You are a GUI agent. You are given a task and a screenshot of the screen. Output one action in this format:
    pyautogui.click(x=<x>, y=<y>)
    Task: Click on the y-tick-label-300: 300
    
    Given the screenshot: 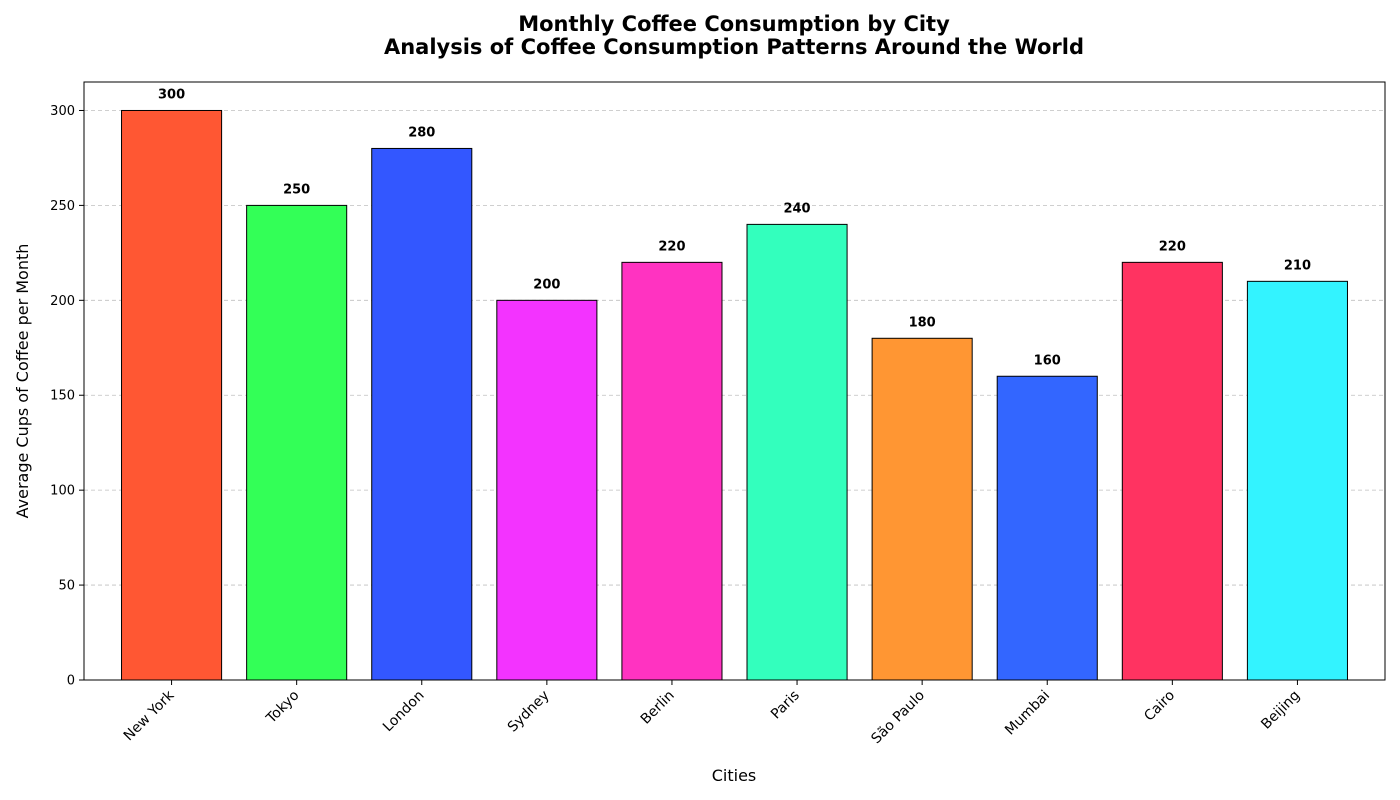 What is the action you would take?
    pyautogui.click(x=62, y=111)
    